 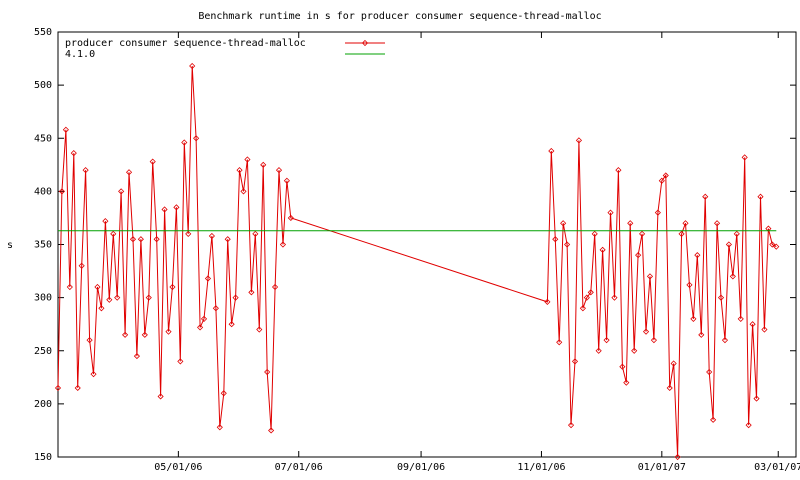 I want to click on legend-label: 4.1.0, so click(x=80, y=54).